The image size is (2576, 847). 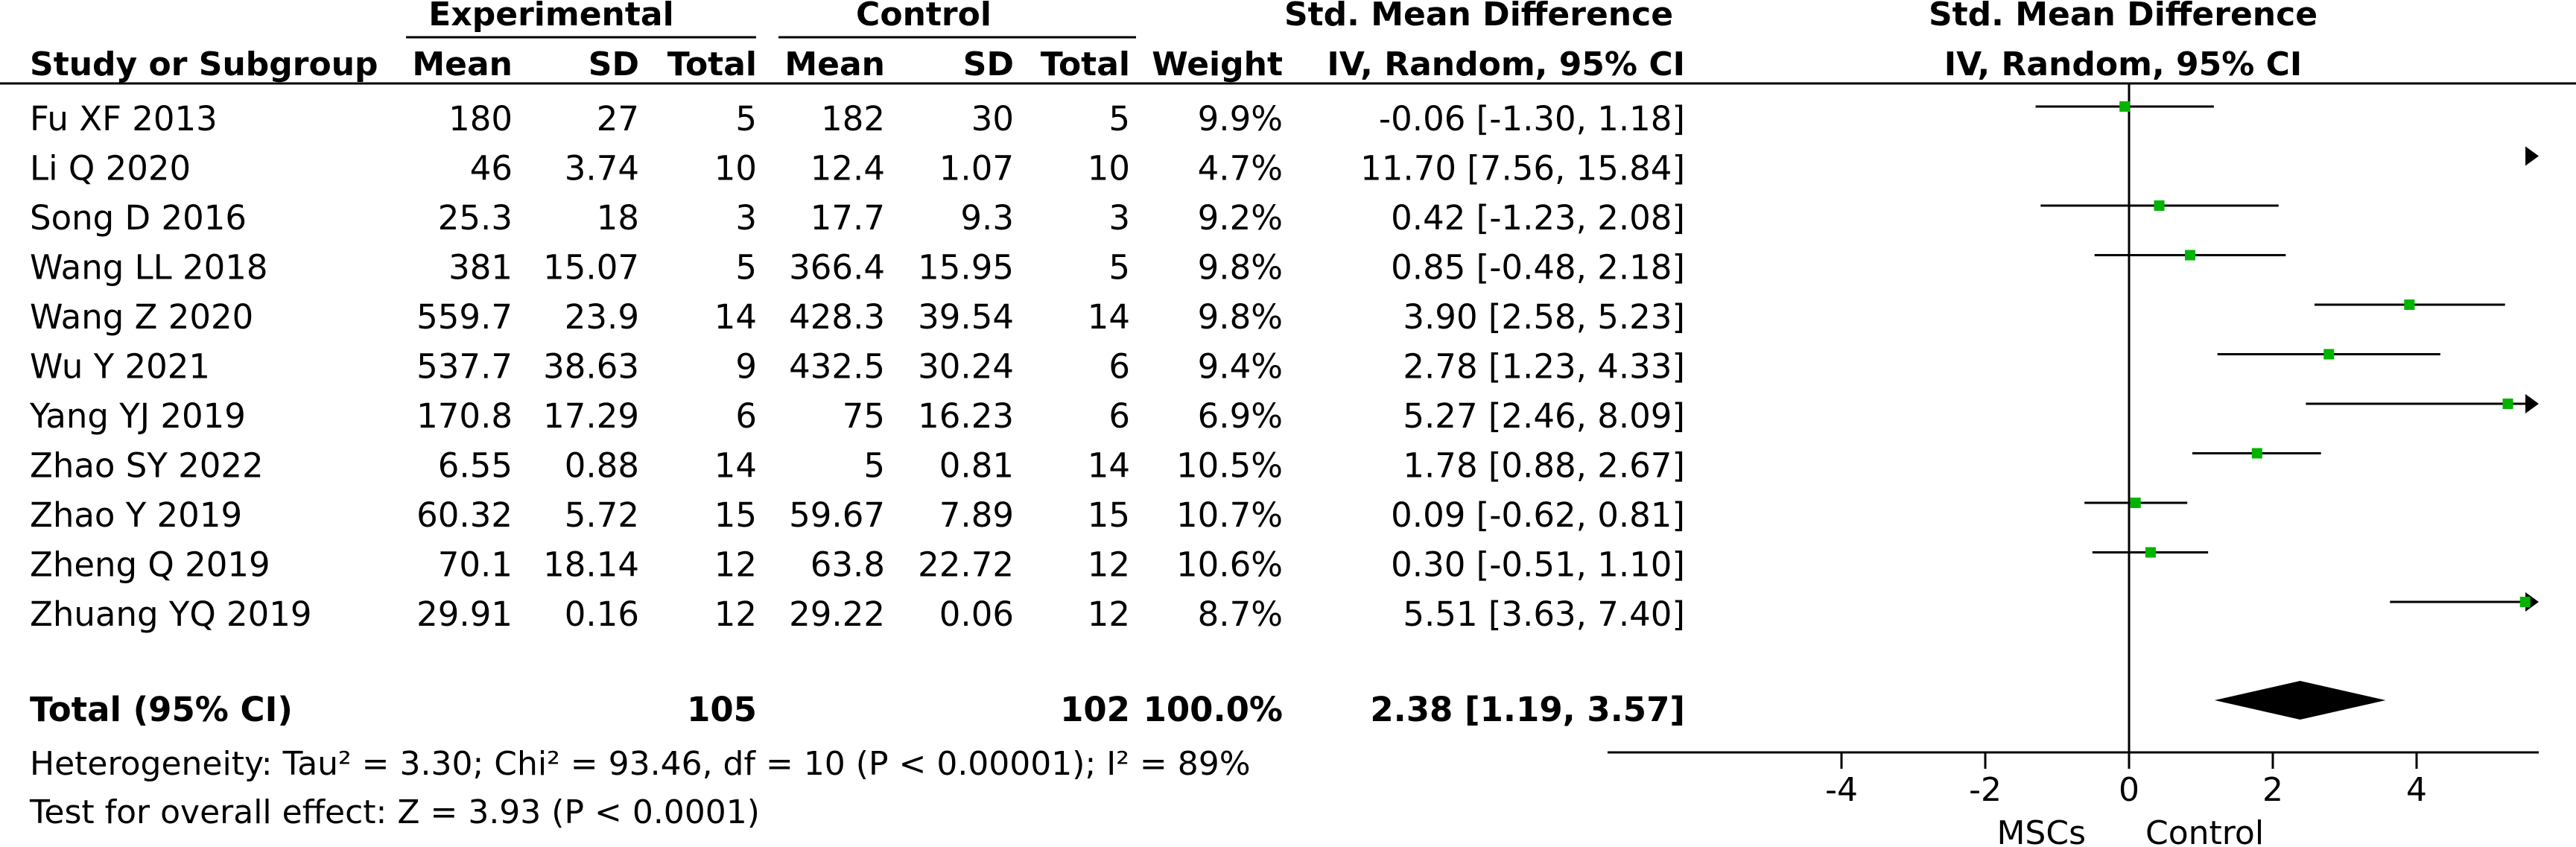 I want to click on row-mean-c: 366.4, so click(x=837, y=268).